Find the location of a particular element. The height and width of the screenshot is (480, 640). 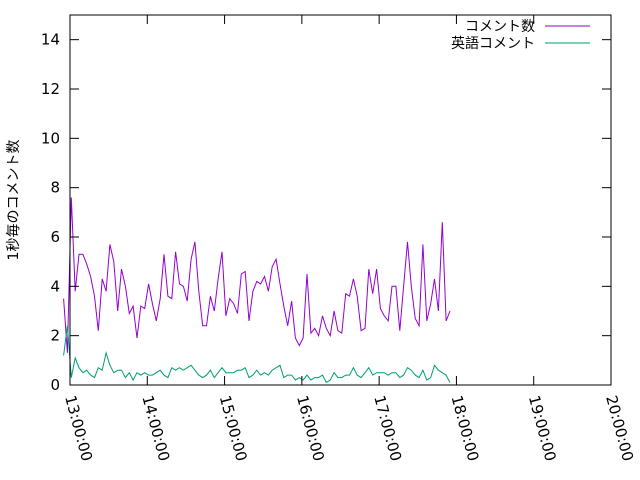

x-tick-label: 20:00:00 is located at coordinates (619, 428).